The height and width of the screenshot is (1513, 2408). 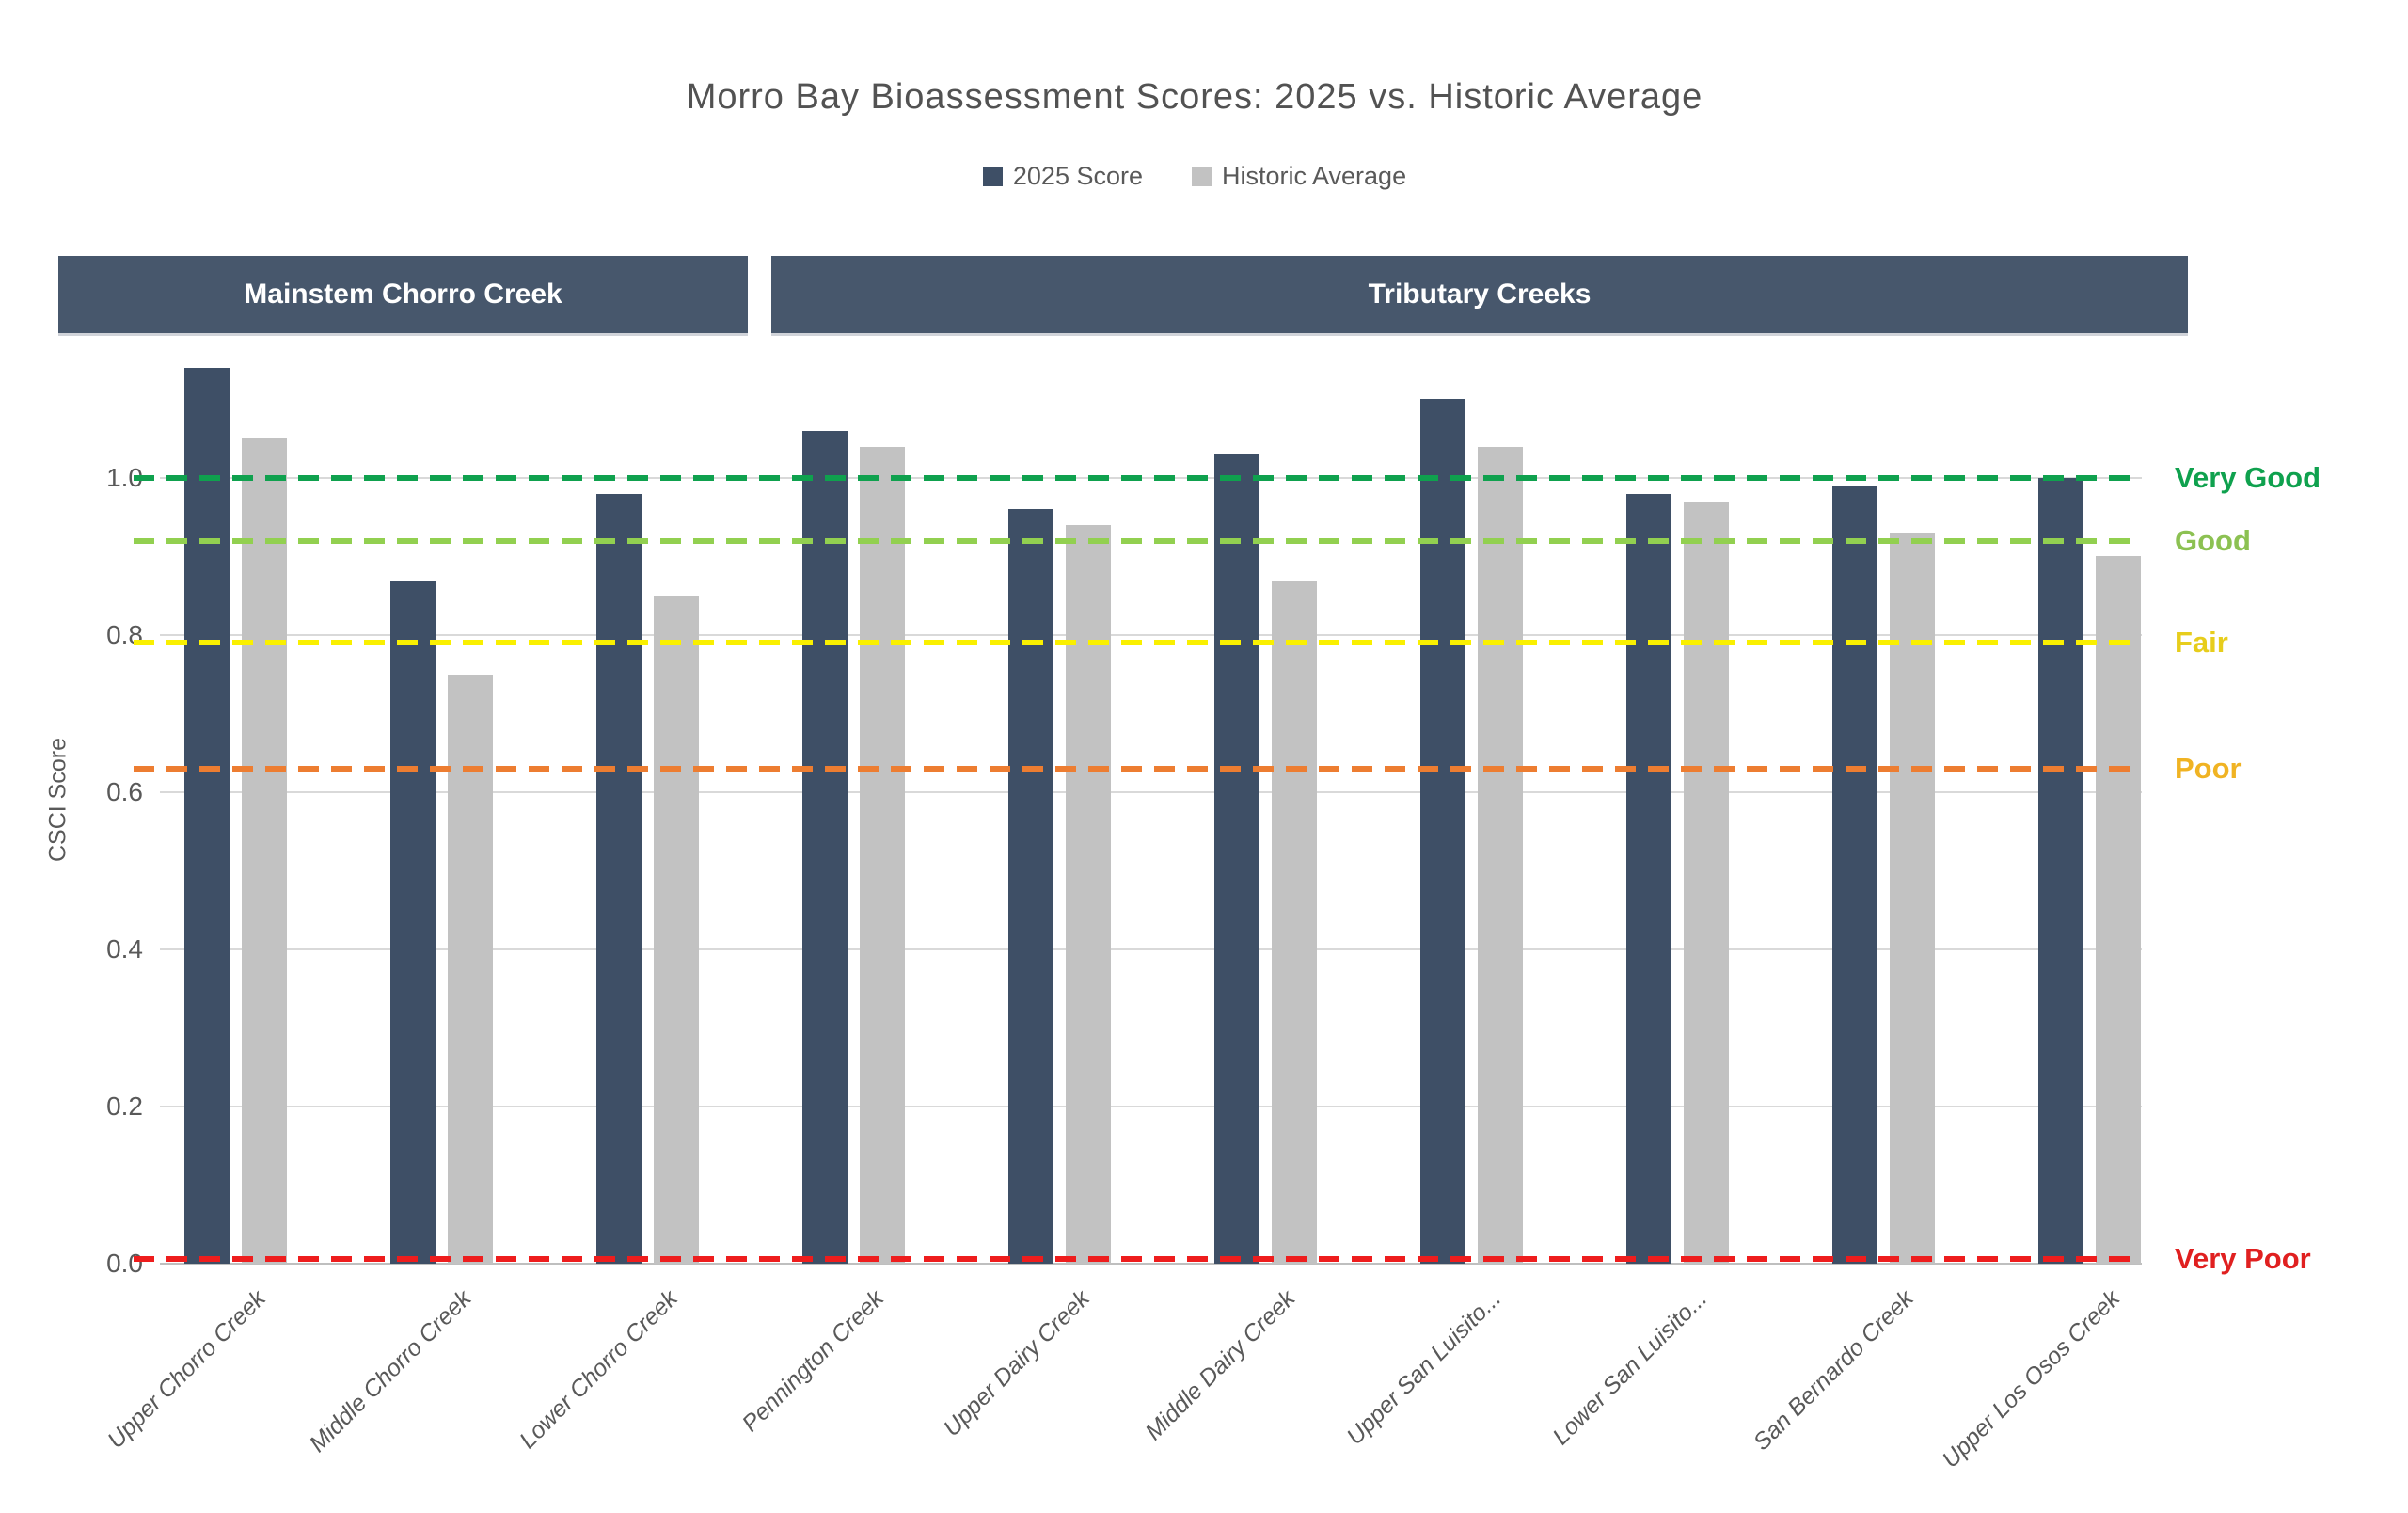 I want to click on y-tick-label: 0.2, so click(x=125, y=1106).